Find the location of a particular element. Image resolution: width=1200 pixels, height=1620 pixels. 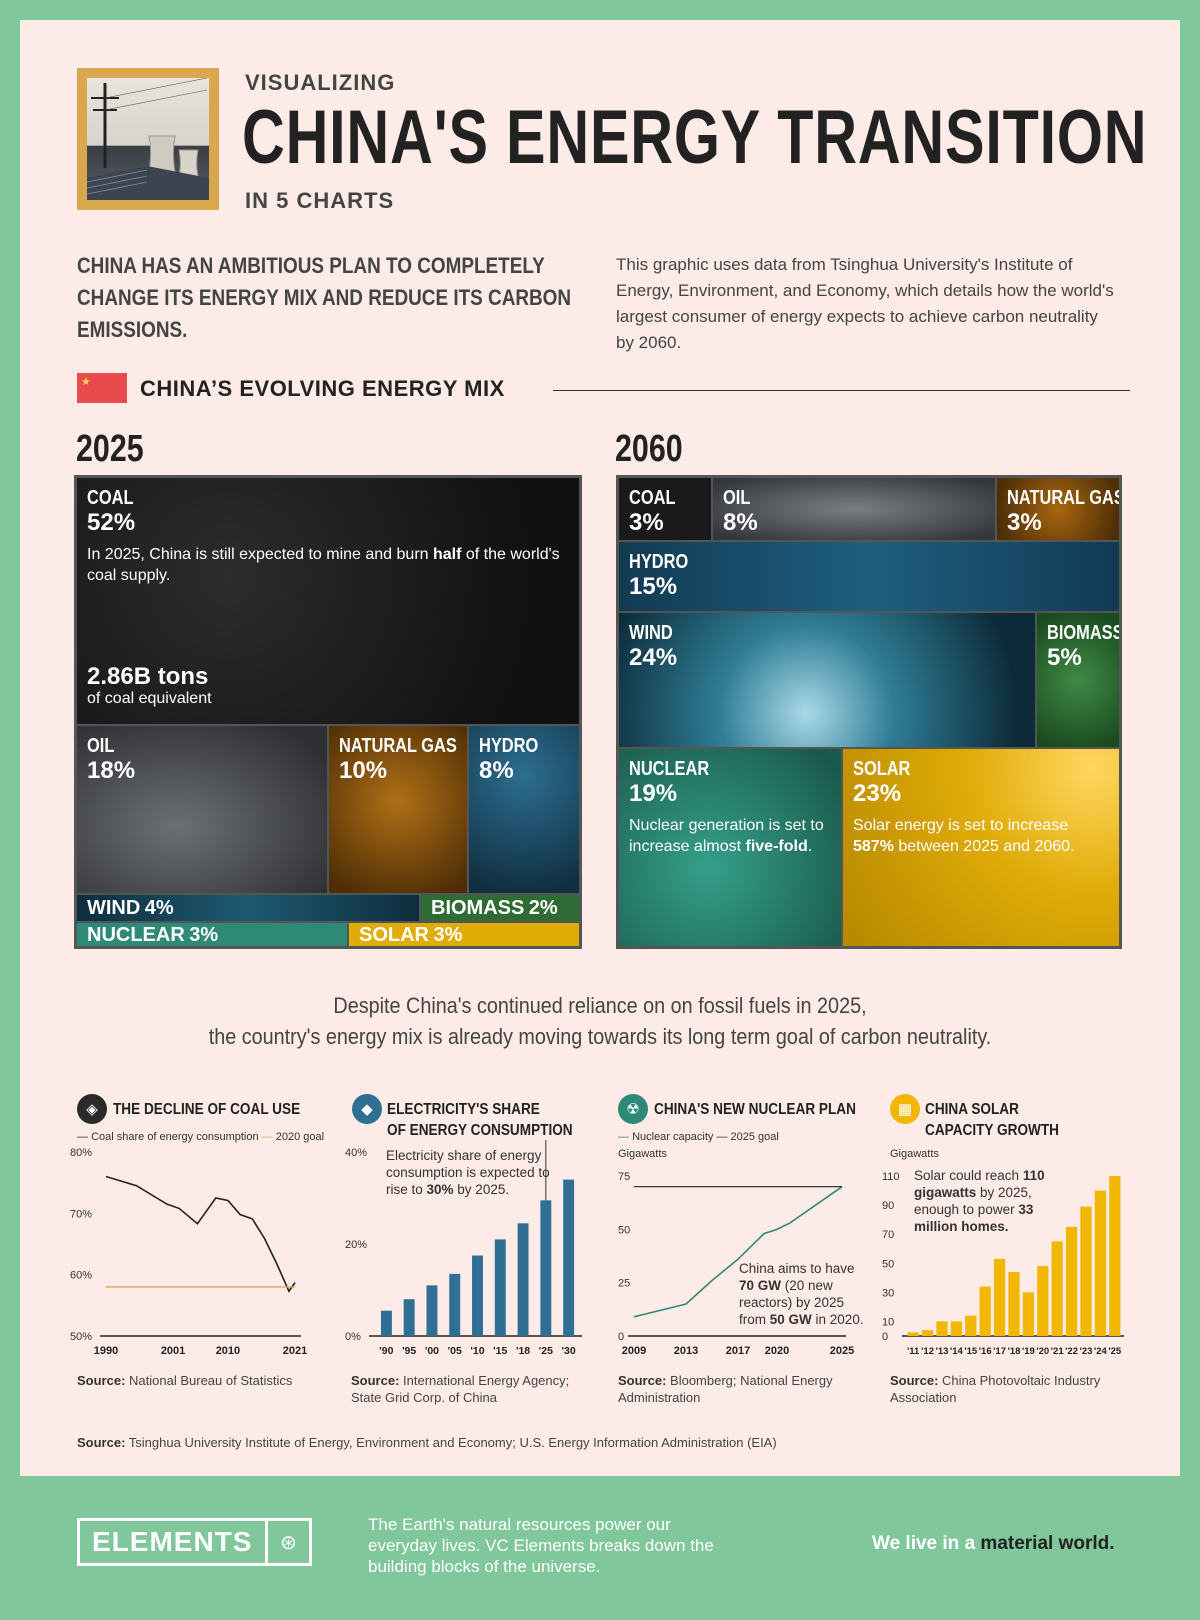

y-tick-label: 75 is located at coordinates (624, 1177).